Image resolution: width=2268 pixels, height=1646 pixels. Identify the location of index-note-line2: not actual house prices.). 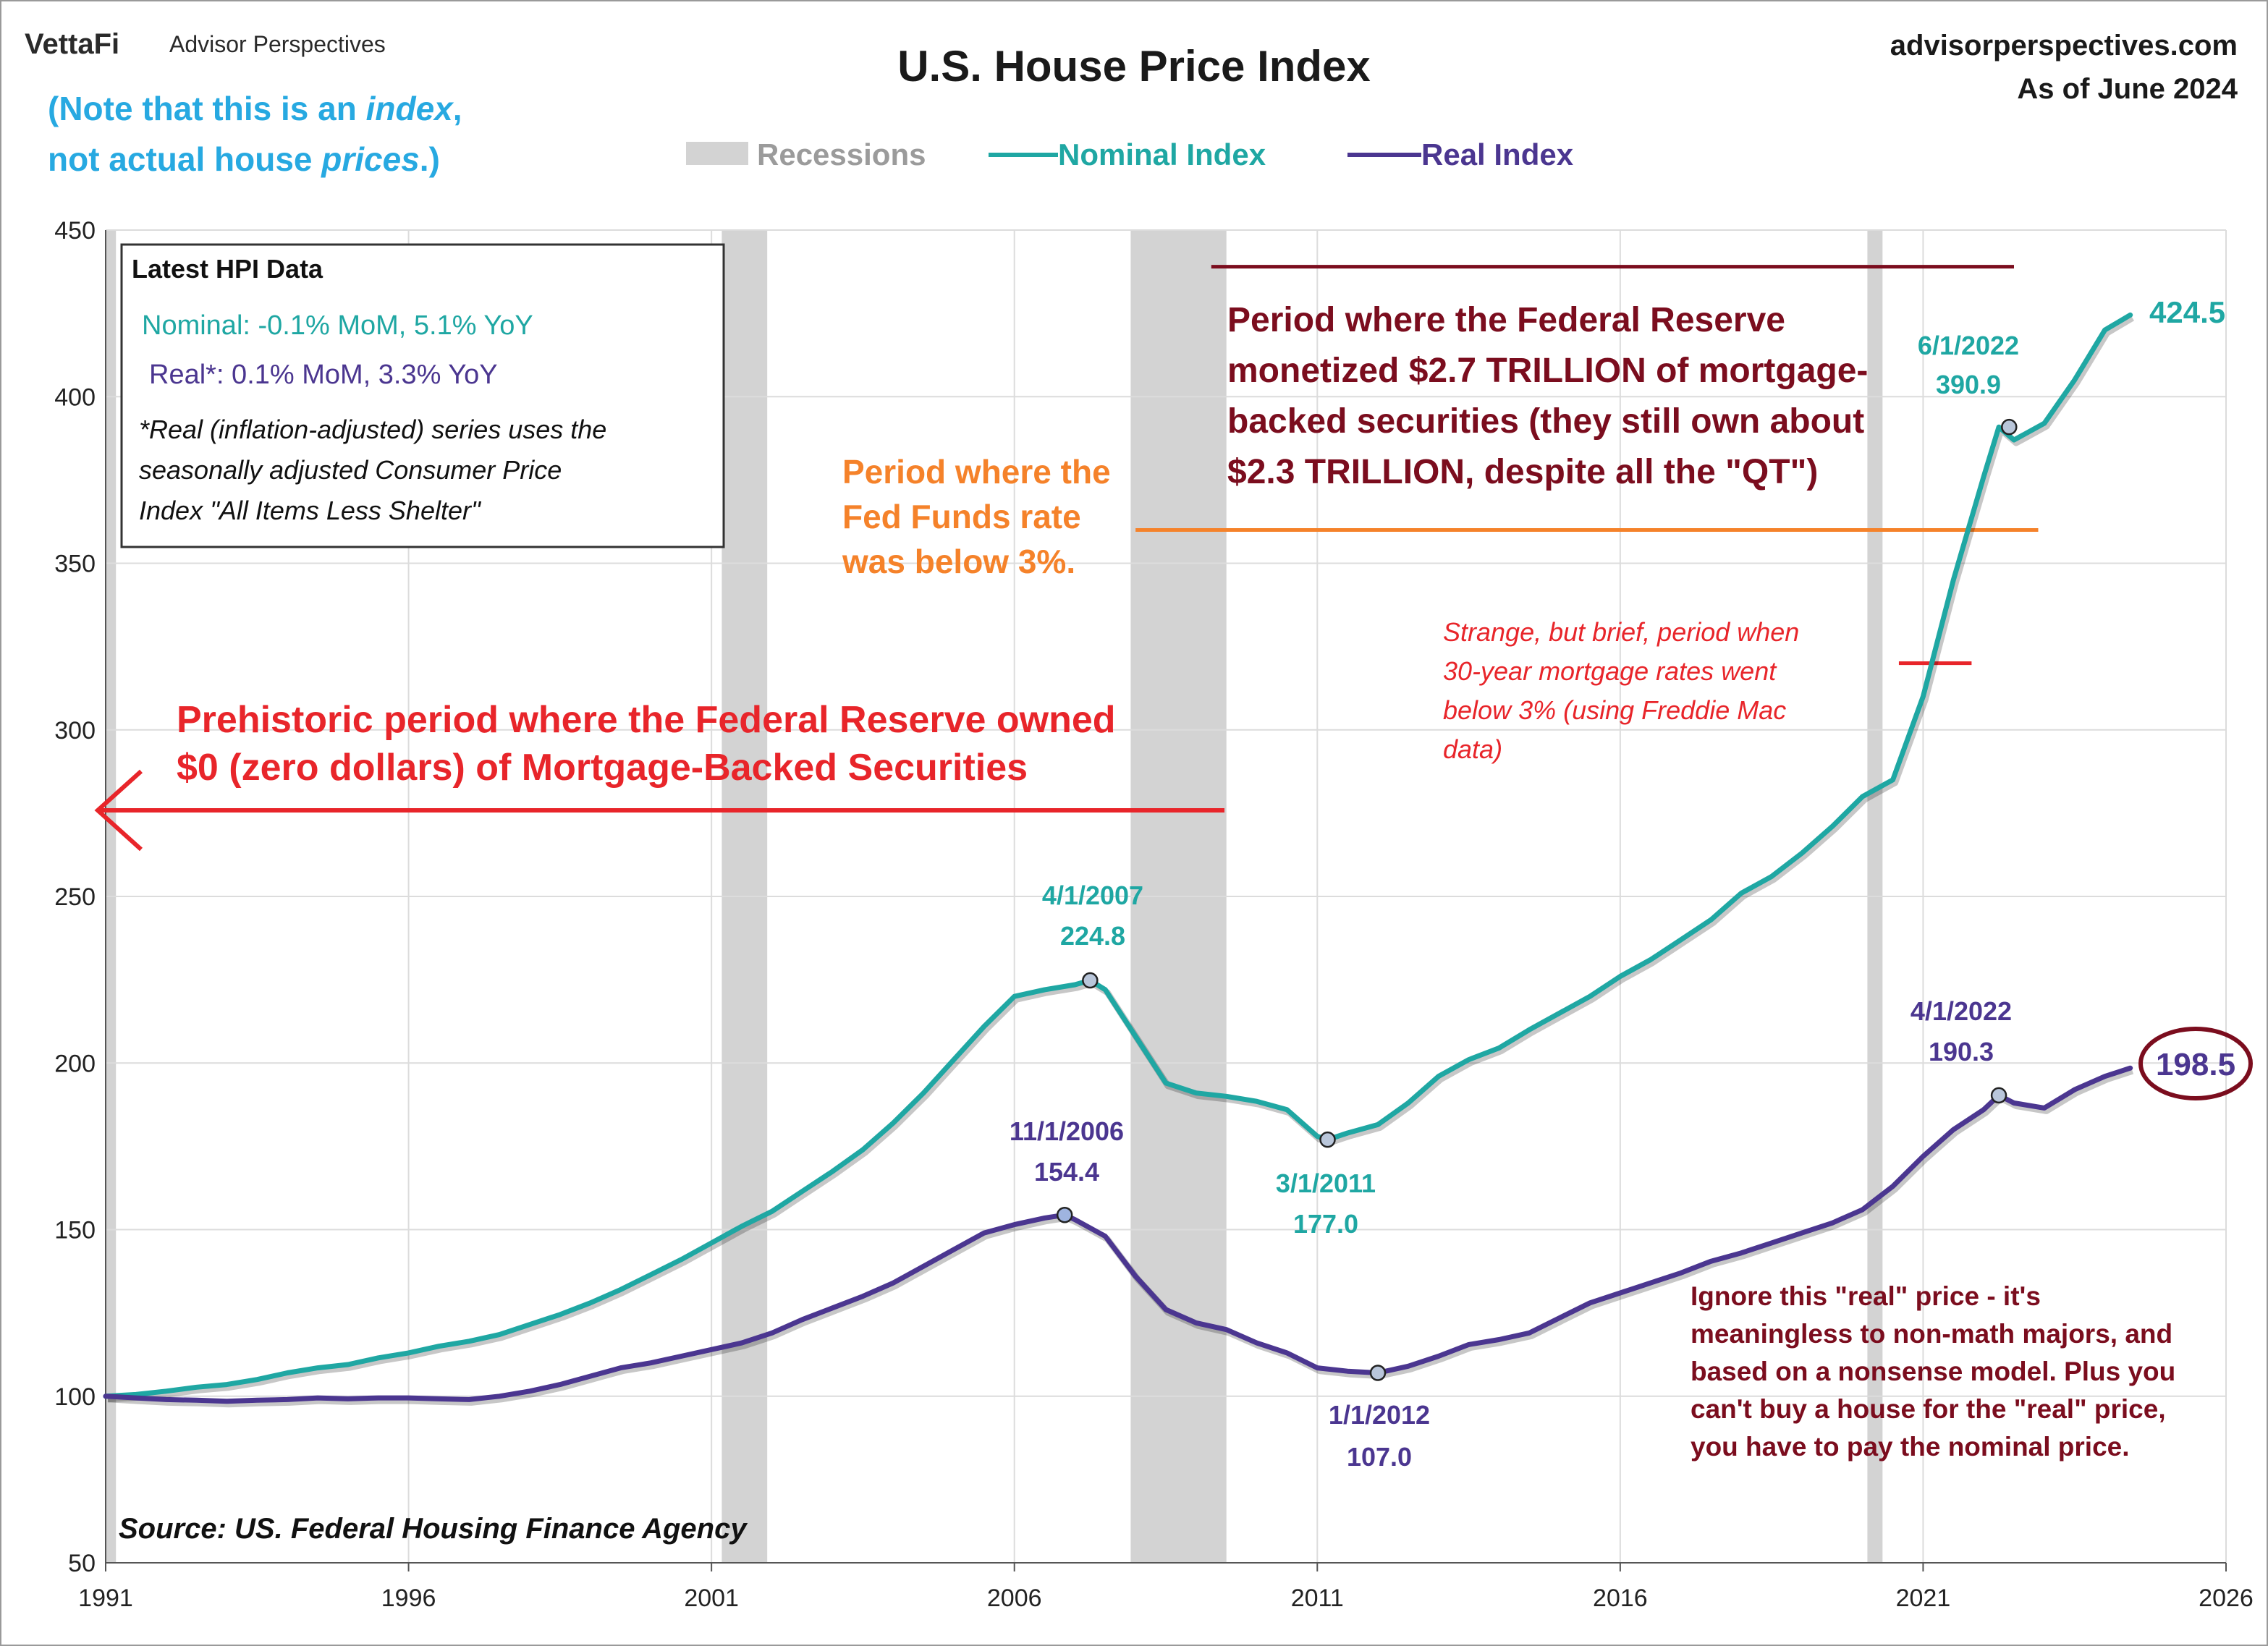
(244, 159).